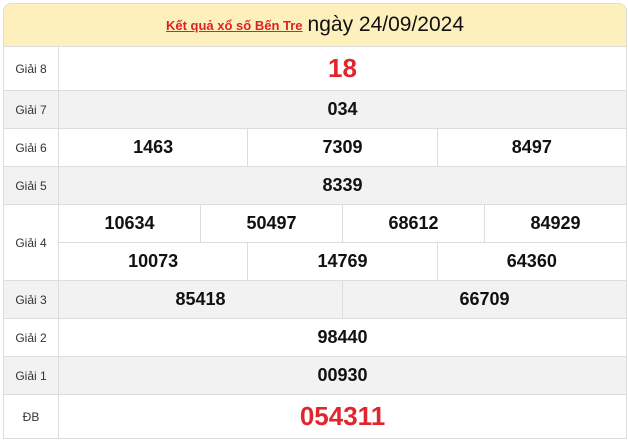 The image size is (628, 442). I want to click on prize-numbers: 18, so click(342, 68).